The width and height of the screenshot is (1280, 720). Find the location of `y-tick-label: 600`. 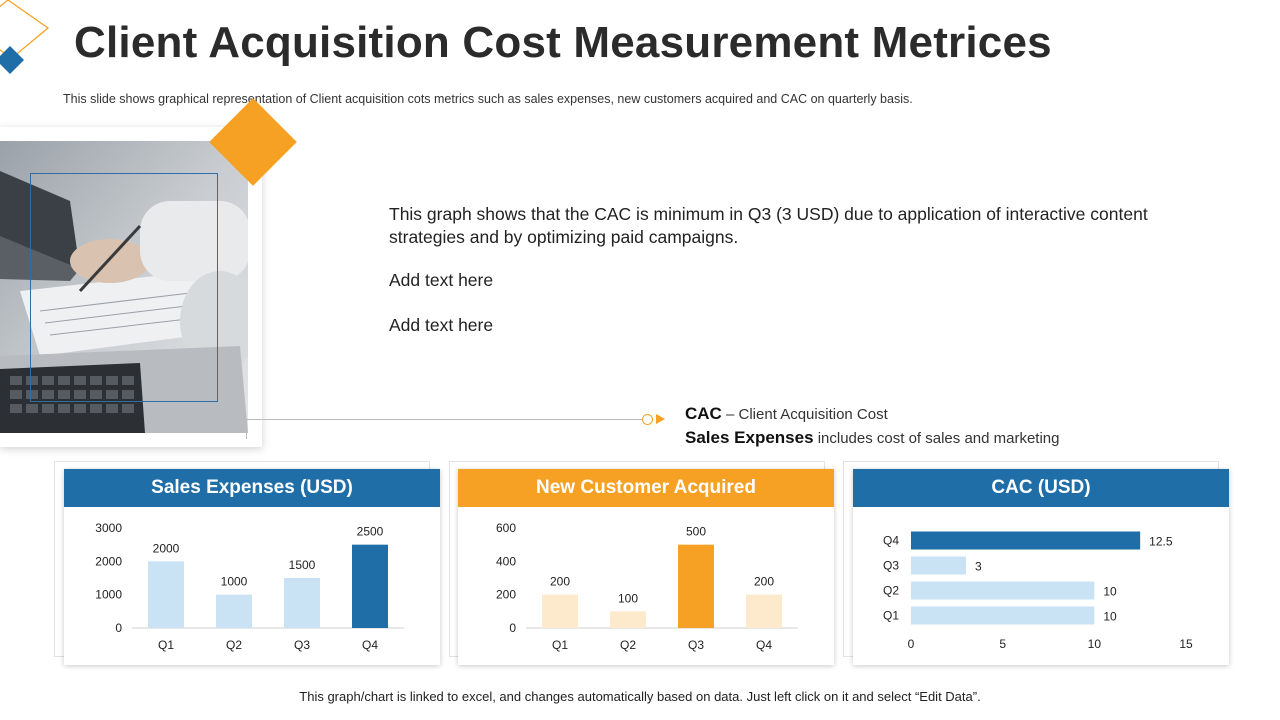

y-tick-label: 600 is located at coordinates (506, 528).